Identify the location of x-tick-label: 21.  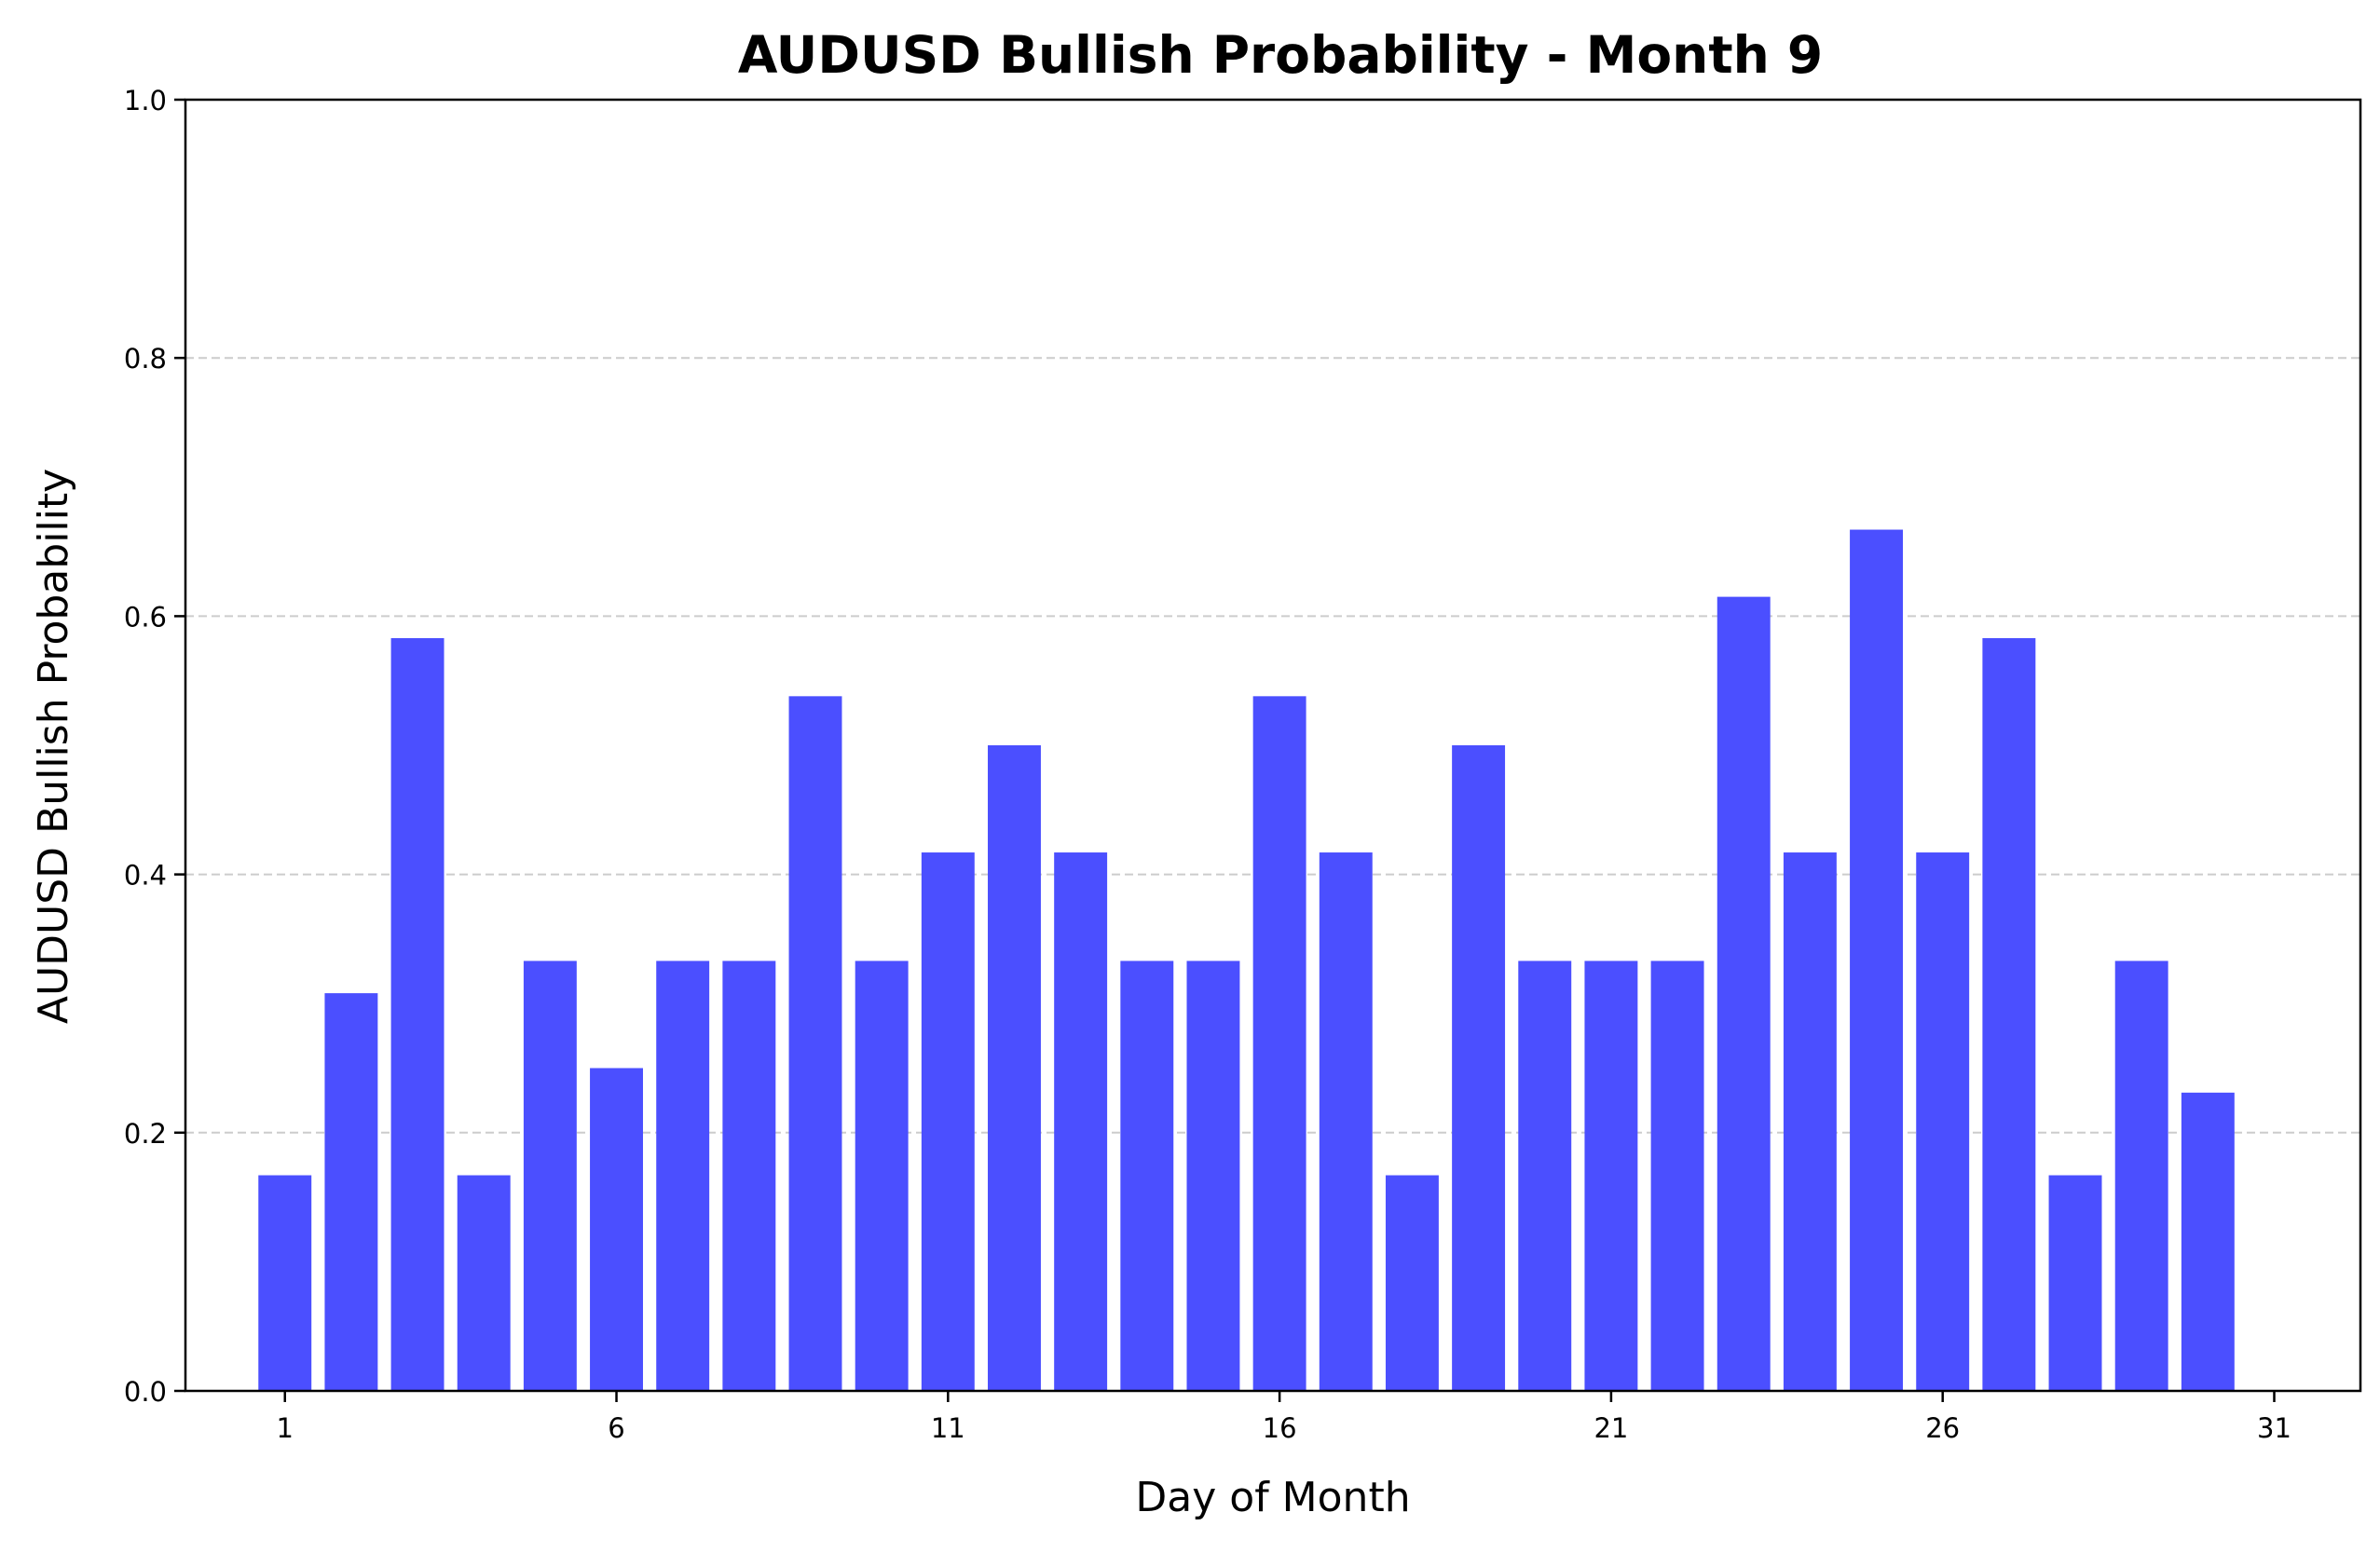
(1611, 1428).